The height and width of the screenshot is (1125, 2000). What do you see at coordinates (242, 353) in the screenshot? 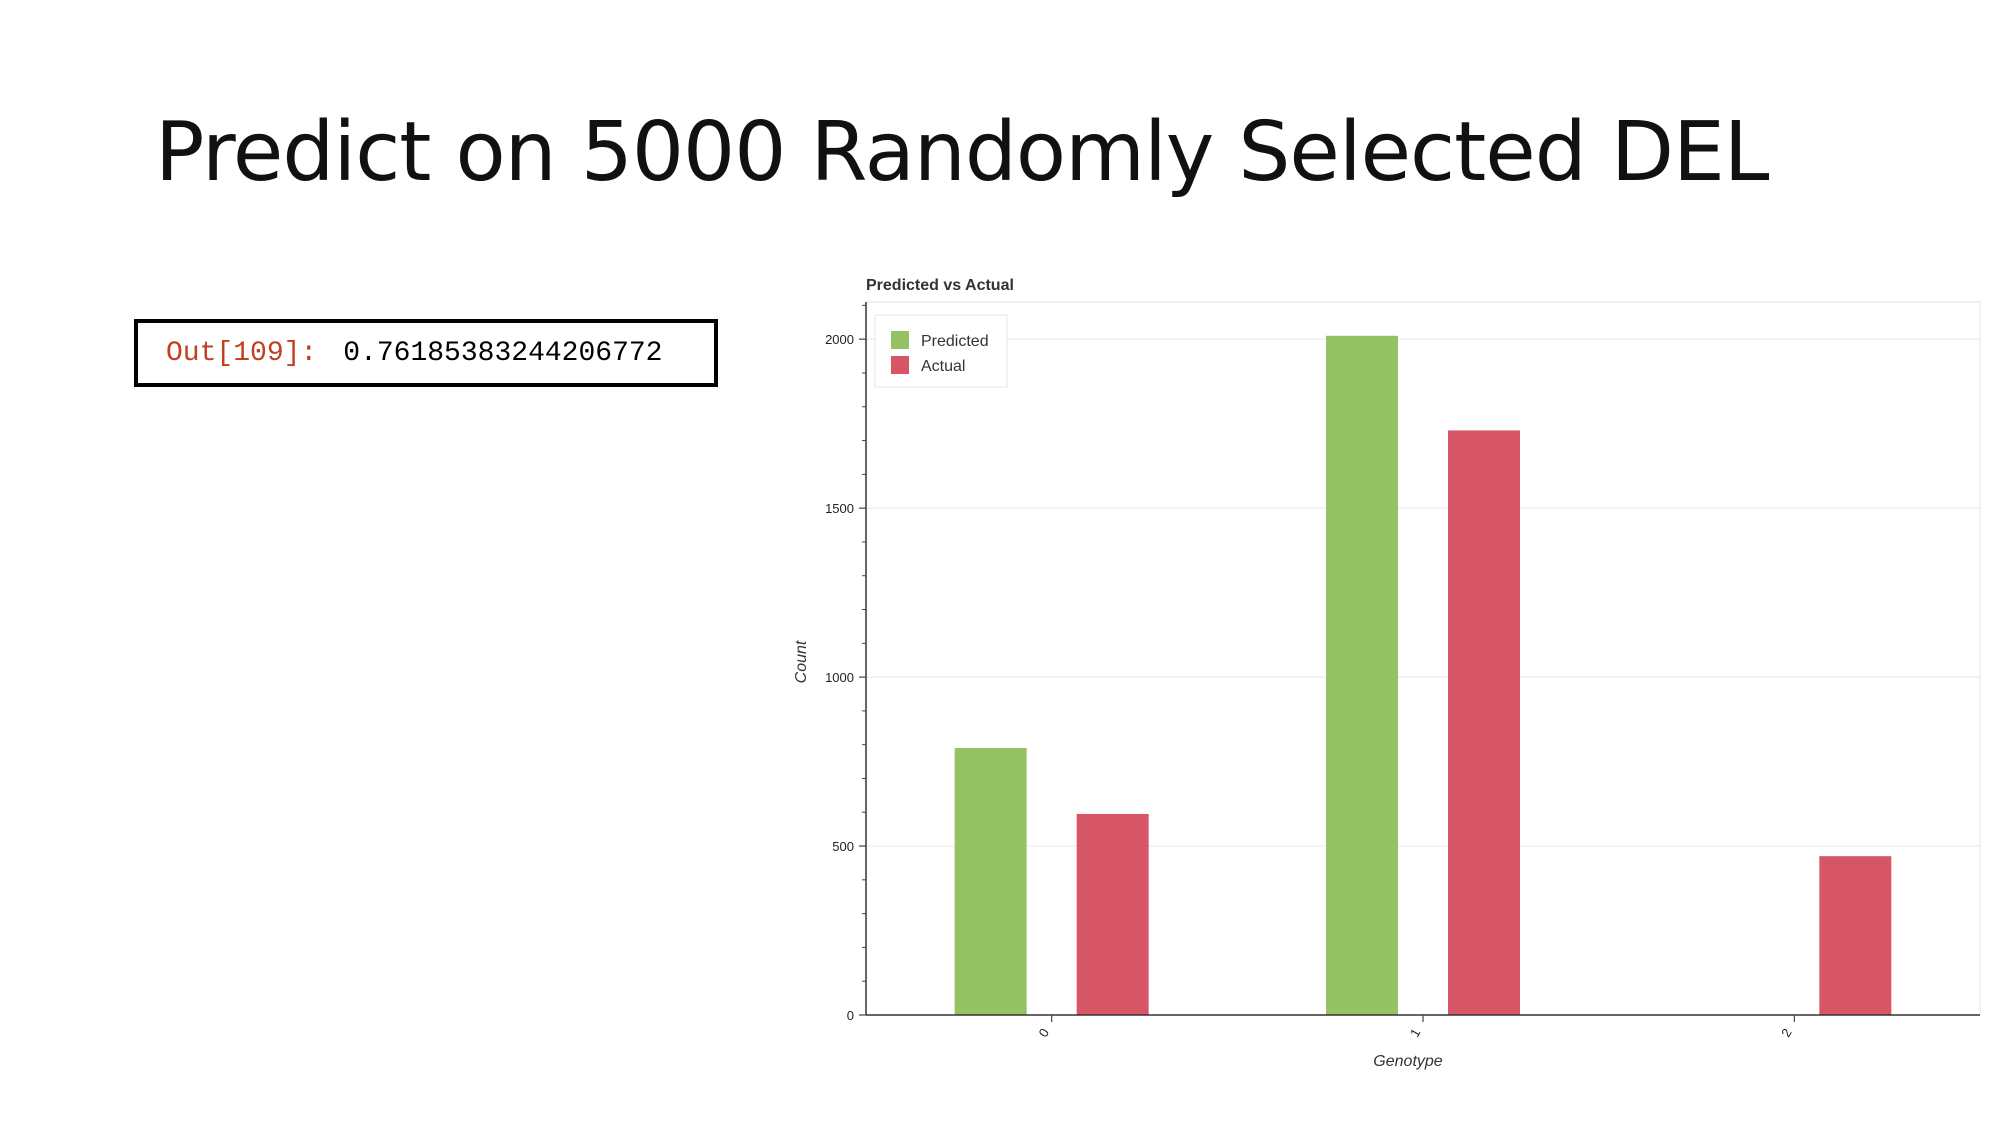
I see `output-prompt-label: Out[109]:` at bounding box center [242, 353].